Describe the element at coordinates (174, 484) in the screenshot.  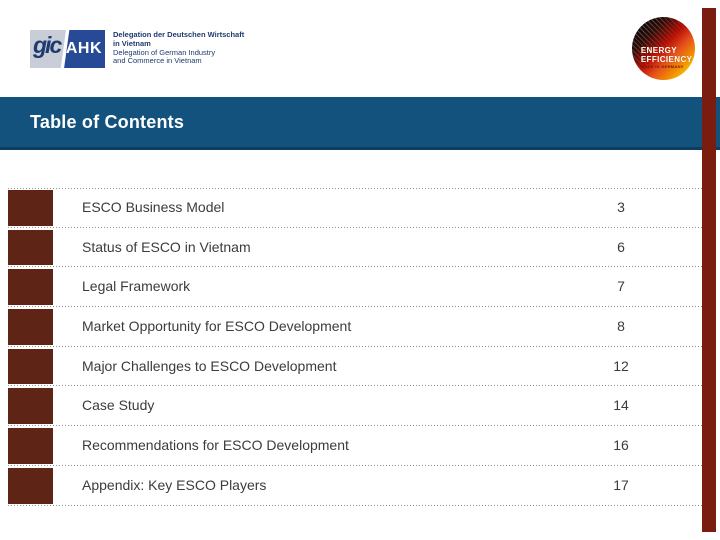
I see `toc-row-label: Appendix: Key ESCO Players` at that location.